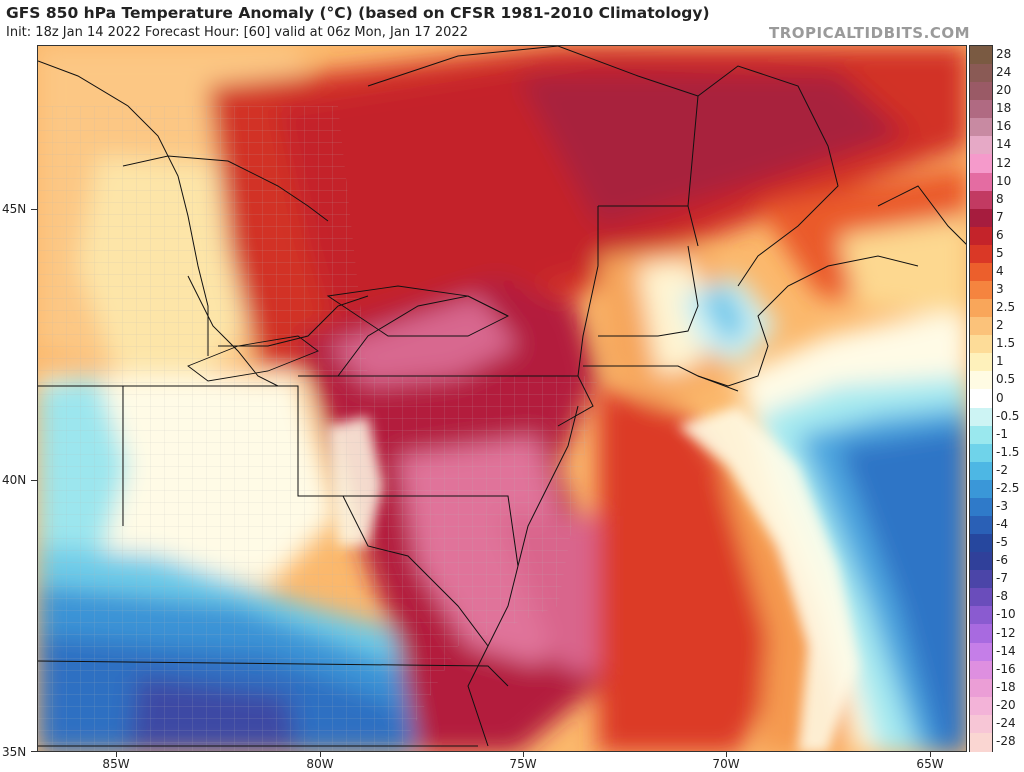  Describe the element at coordinates (1002, 524) in the screenshot. I see `colorbar-label: -4` at that location.